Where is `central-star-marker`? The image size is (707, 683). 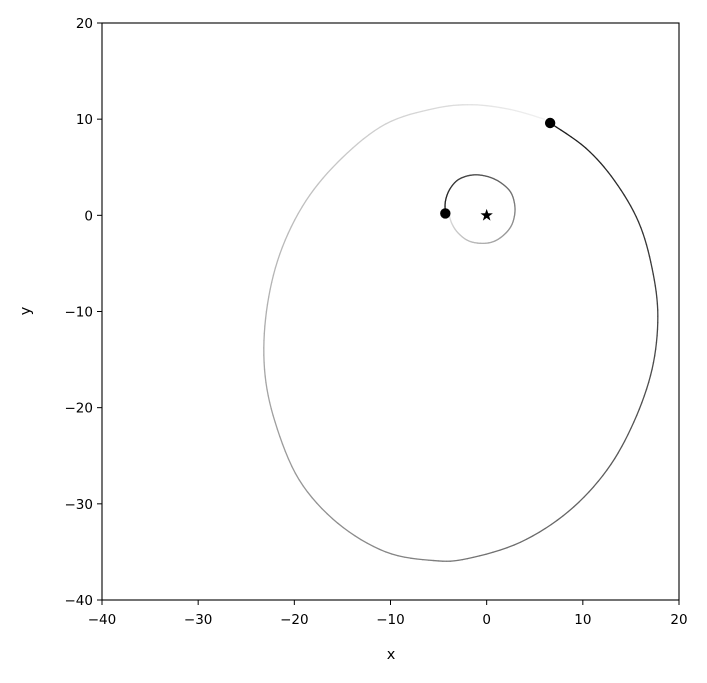
central-star-marker is located at coordinates (486, 215).